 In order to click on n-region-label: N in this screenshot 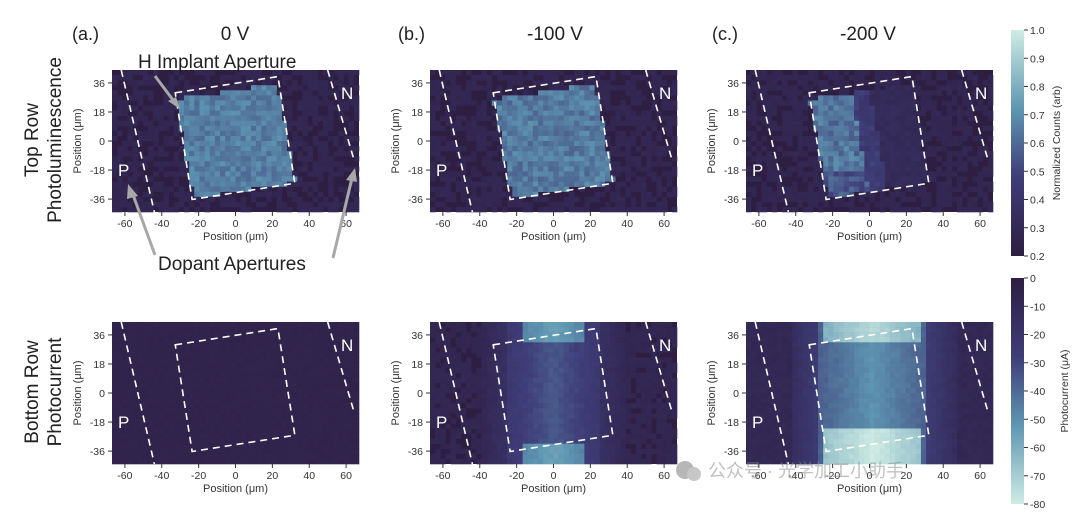, I will do `click(347, 93)`.